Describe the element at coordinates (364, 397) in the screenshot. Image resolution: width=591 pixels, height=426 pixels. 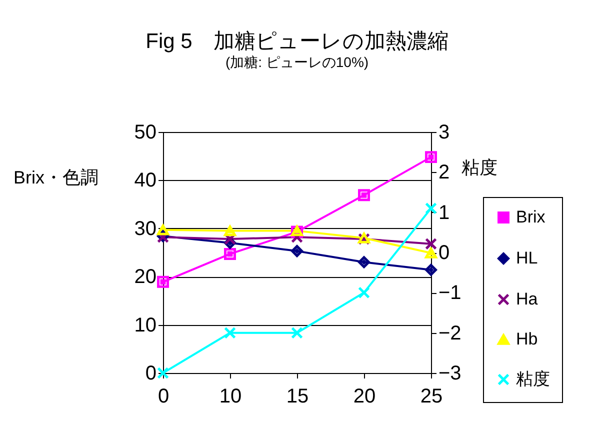
I see `x-tick-label: 20` at that location.